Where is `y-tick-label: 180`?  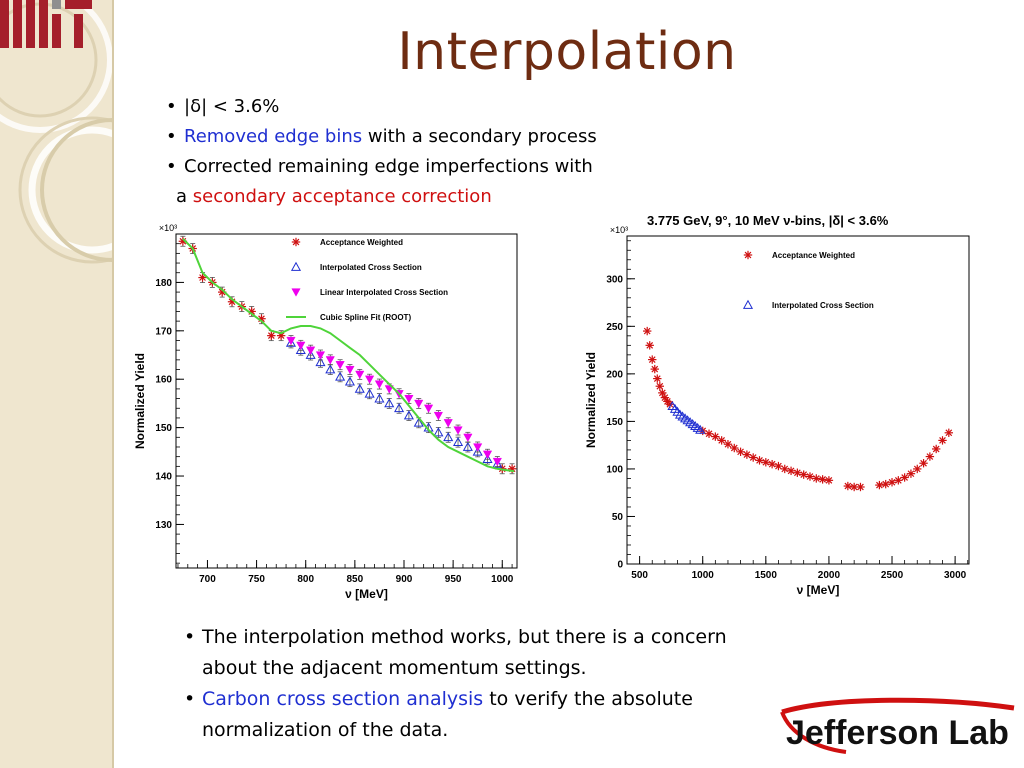
y-tick-label: 180 is located at coordinates (163, 283).